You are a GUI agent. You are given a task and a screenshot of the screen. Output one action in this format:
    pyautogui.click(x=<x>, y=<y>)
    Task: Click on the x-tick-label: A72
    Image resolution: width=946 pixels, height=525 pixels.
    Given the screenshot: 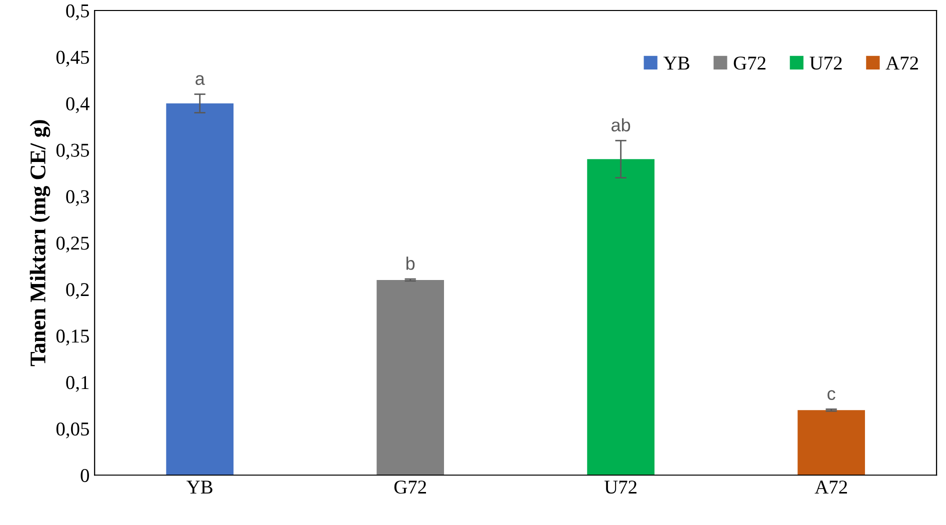 What is the action you would take?
    pyautogui.click(x=830, y=487)
    